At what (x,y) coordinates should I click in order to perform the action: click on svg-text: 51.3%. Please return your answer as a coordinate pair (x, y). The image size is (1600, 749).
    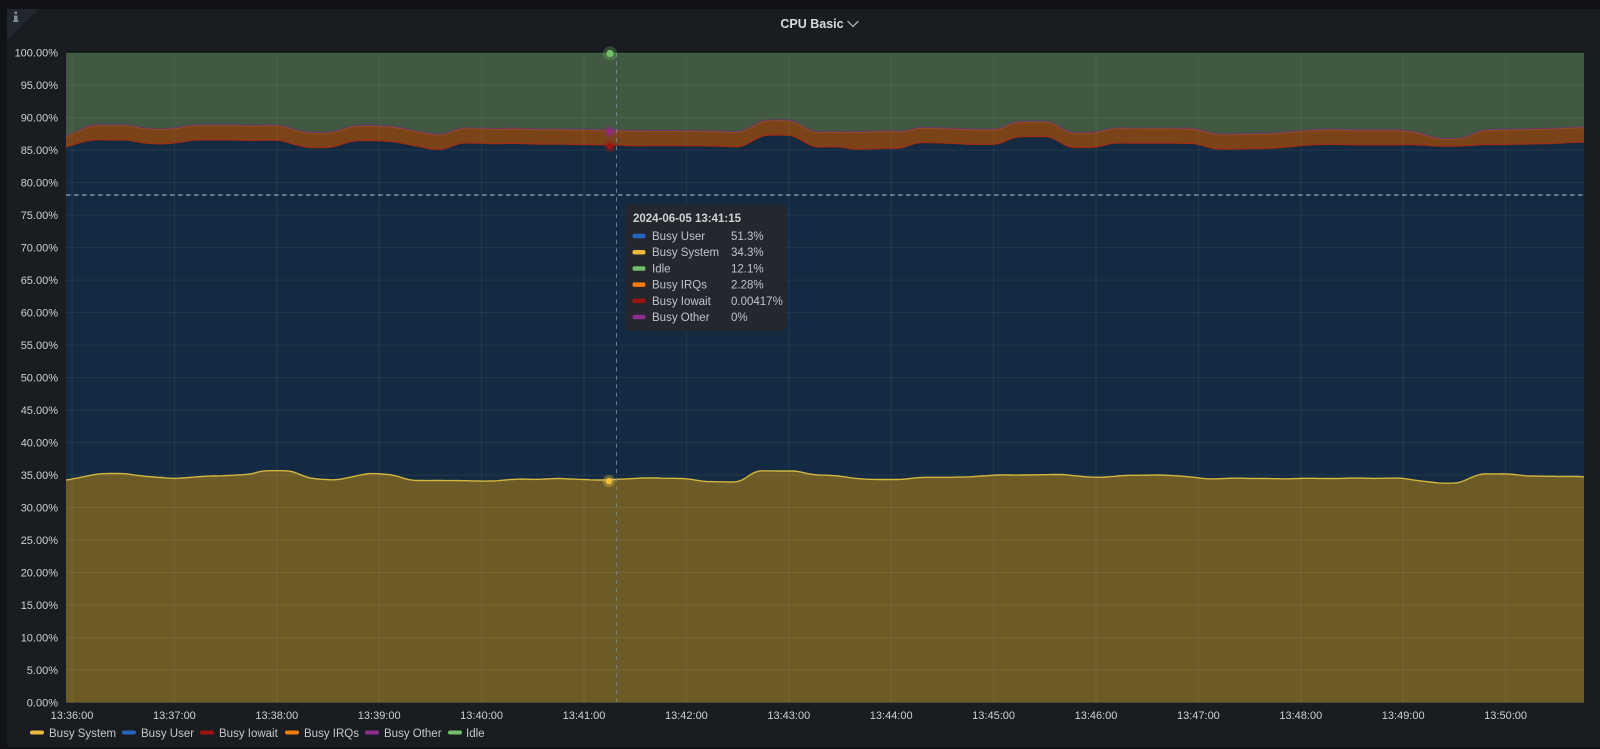
    Looking at the image, I should click on (747, 237).